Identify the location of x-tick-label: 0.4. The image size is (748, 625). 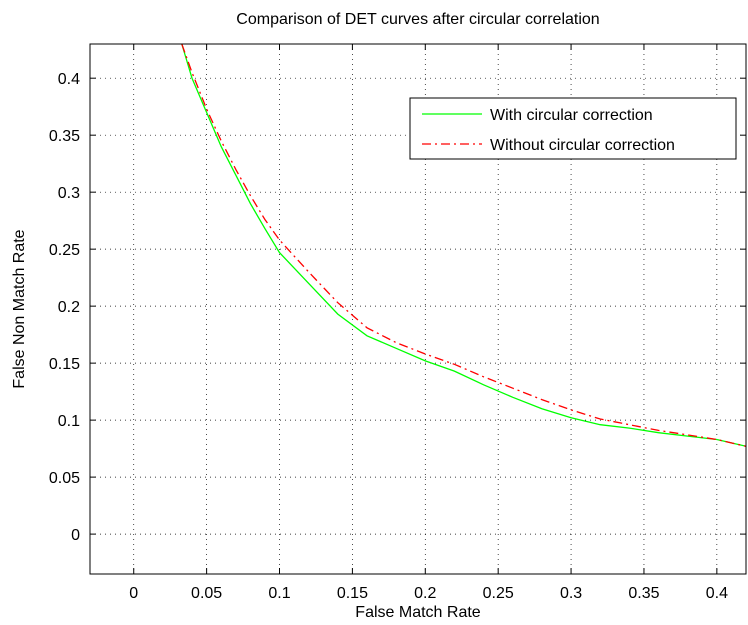
(717, 593).